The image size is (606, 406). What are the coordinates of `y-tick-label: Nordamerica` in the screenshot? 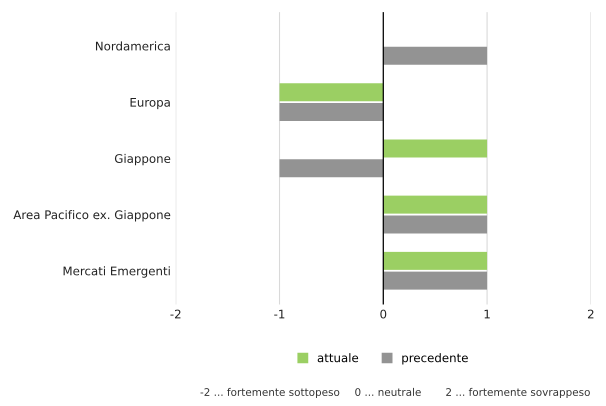 It's located at (133, 46).